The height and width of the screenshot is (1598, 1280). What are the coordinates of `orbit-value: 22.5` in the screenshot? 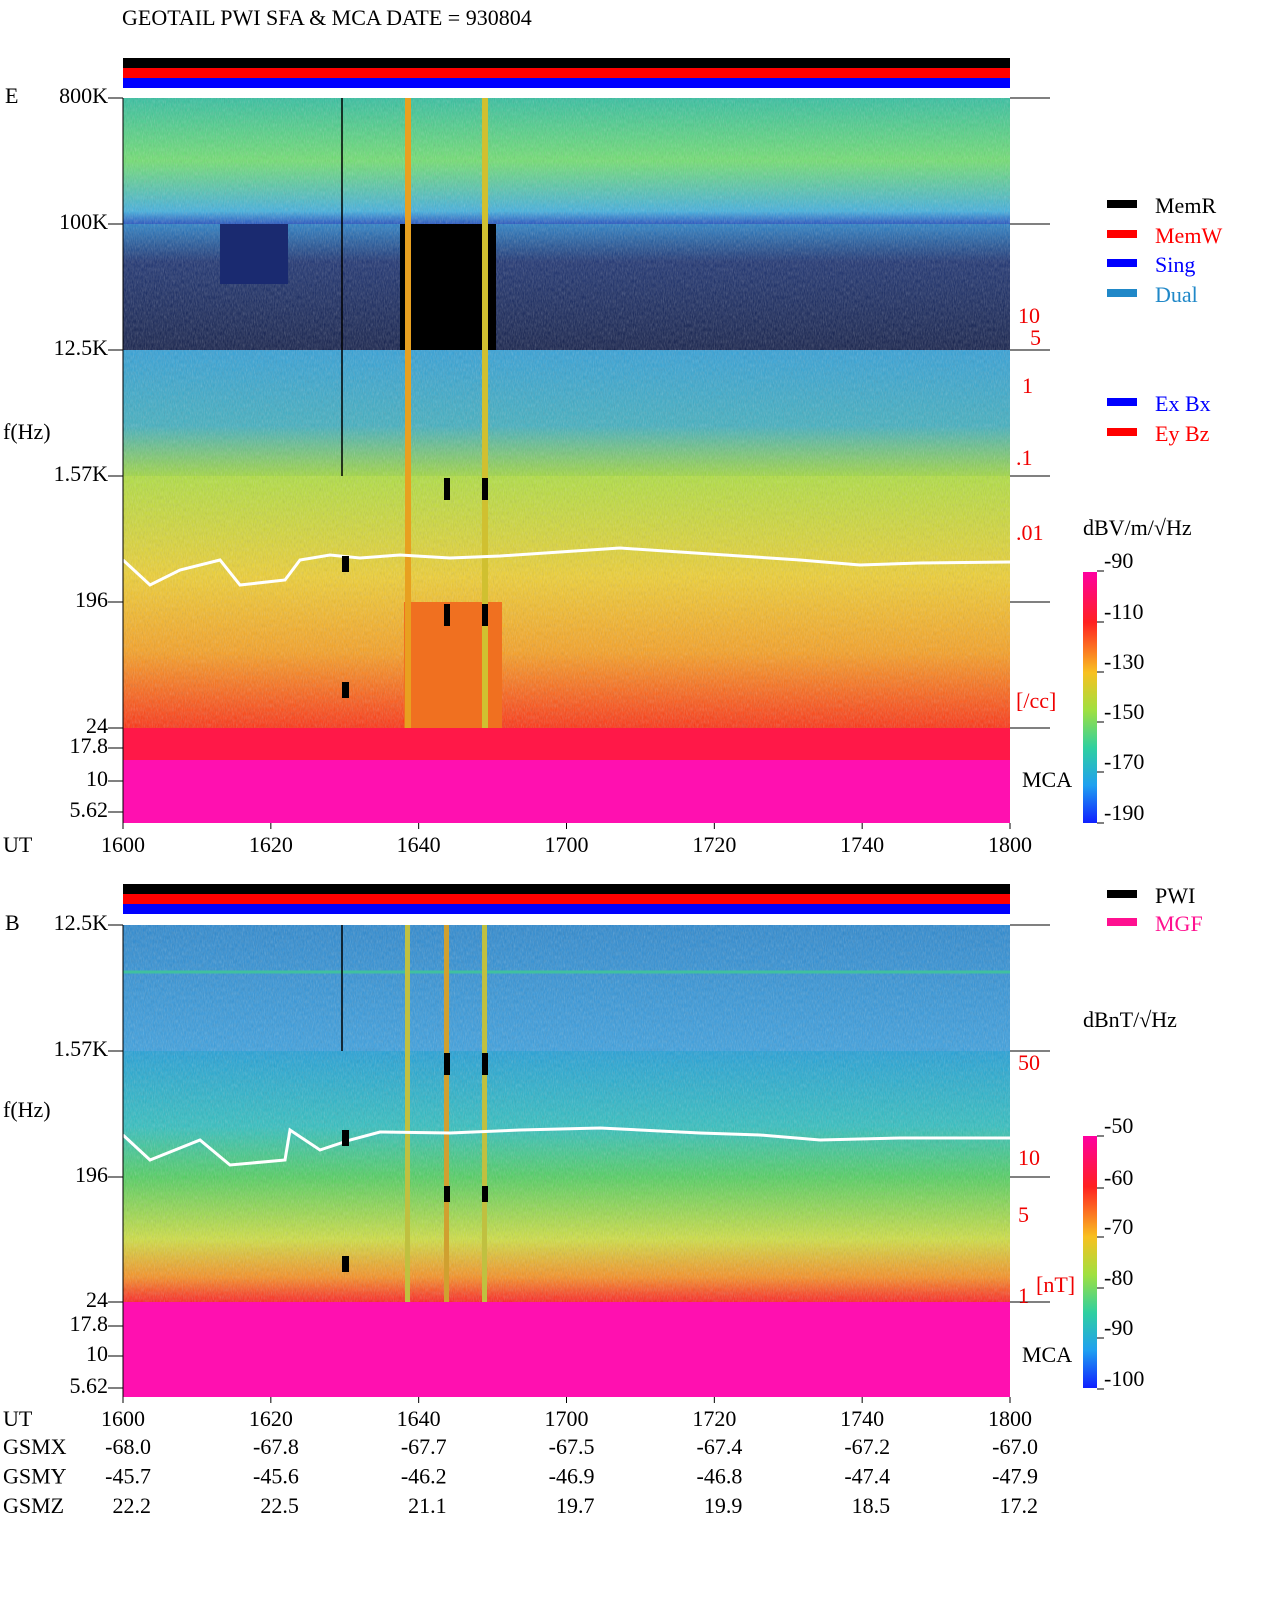 It's located at (279, 1505).